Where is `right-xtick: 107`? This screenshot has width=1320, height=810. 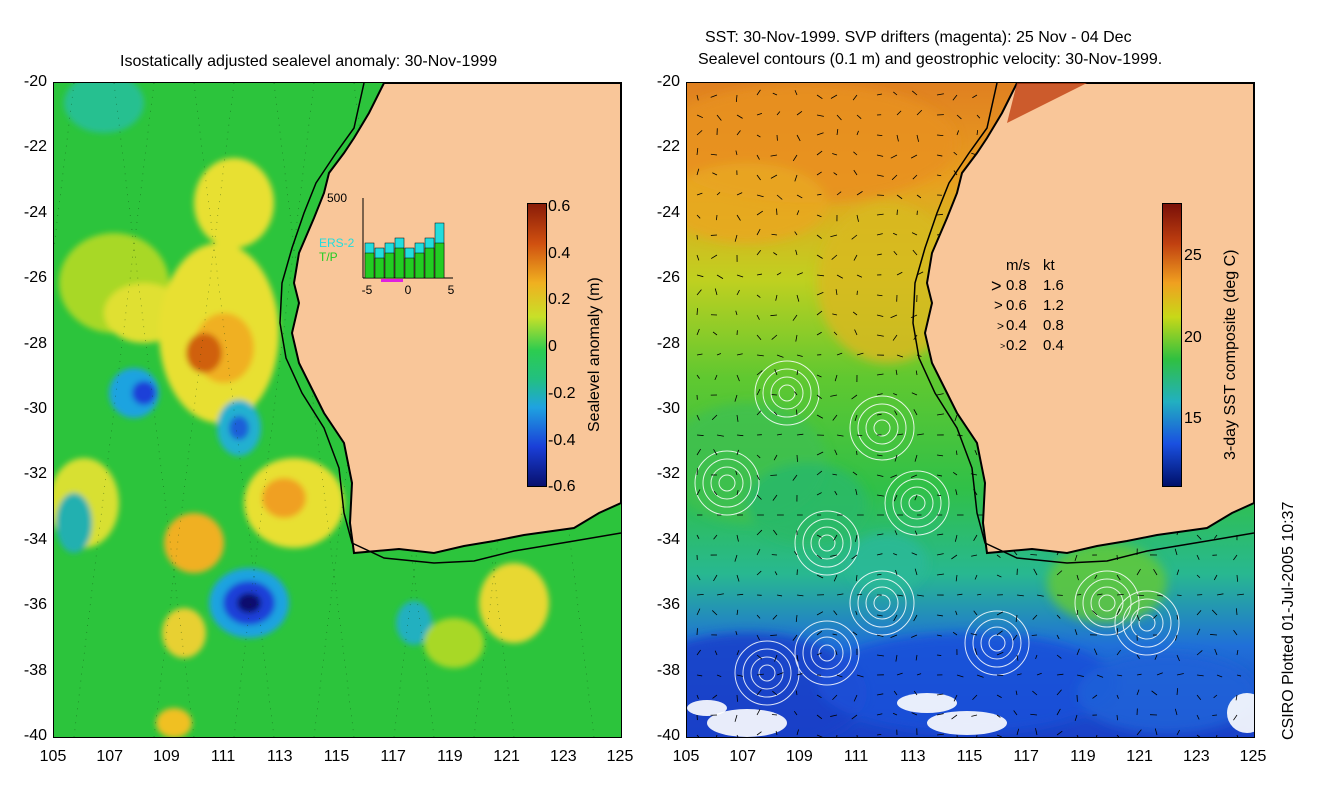 right-xtick: 107 is located at coordinates (743, 756).